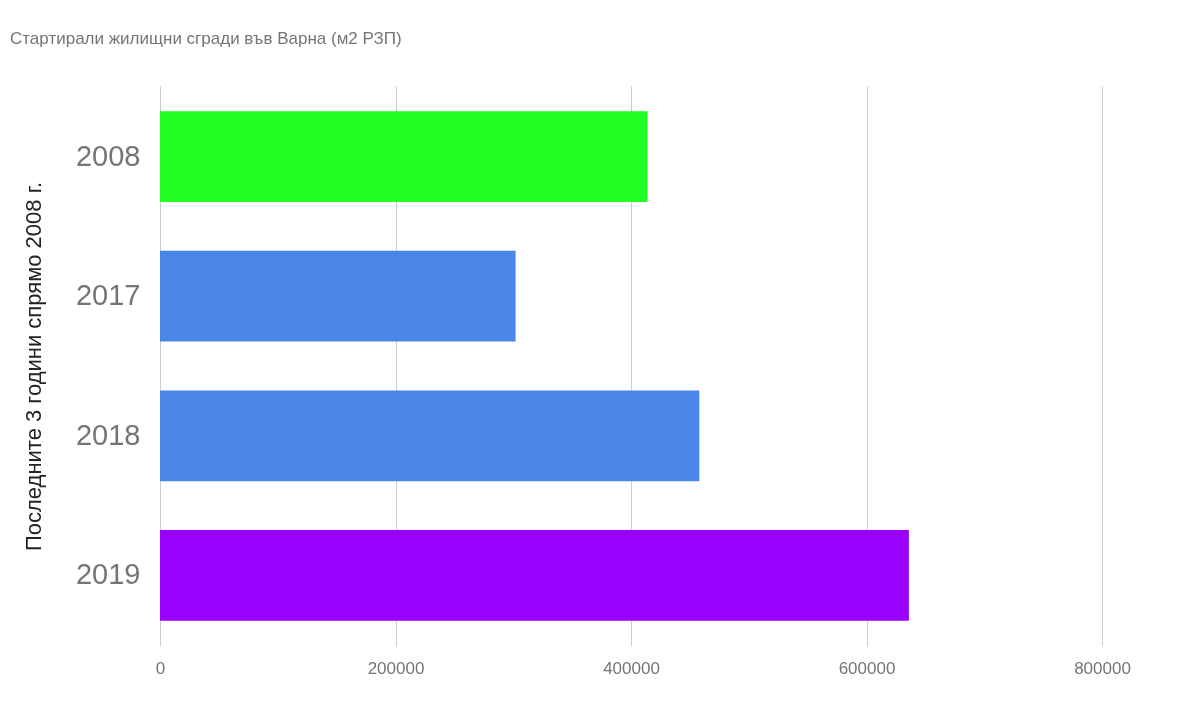 Image resolution: width=1190 pixels, height=724 pixels. I want to click on x-tick-label: 400000, so click(631, 668).